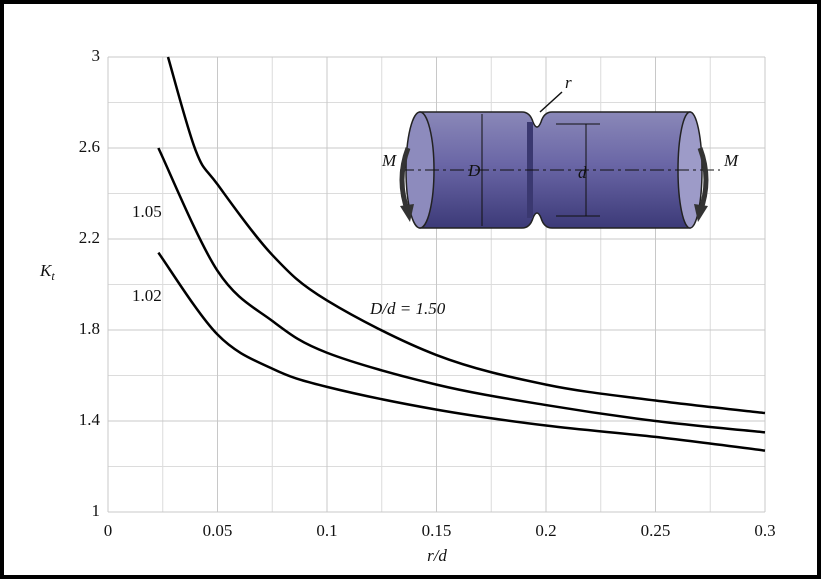 The width and height of the screenshot is (821, 579). Describe the element at coordinates (474, 170) in the screenshot. I see `diagram-label: D` at that location.